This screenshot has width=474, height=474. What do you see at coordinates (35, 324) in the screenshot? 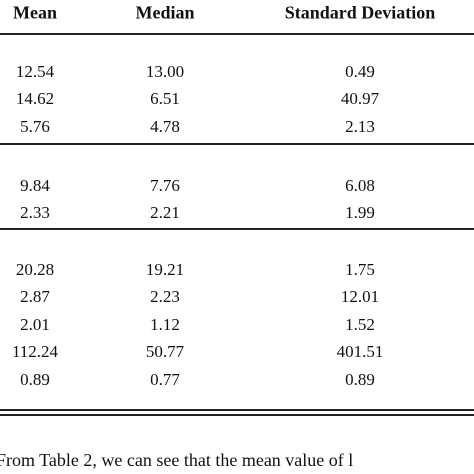
I see `table-cell: 2.01` at bounding box center [35, 324].